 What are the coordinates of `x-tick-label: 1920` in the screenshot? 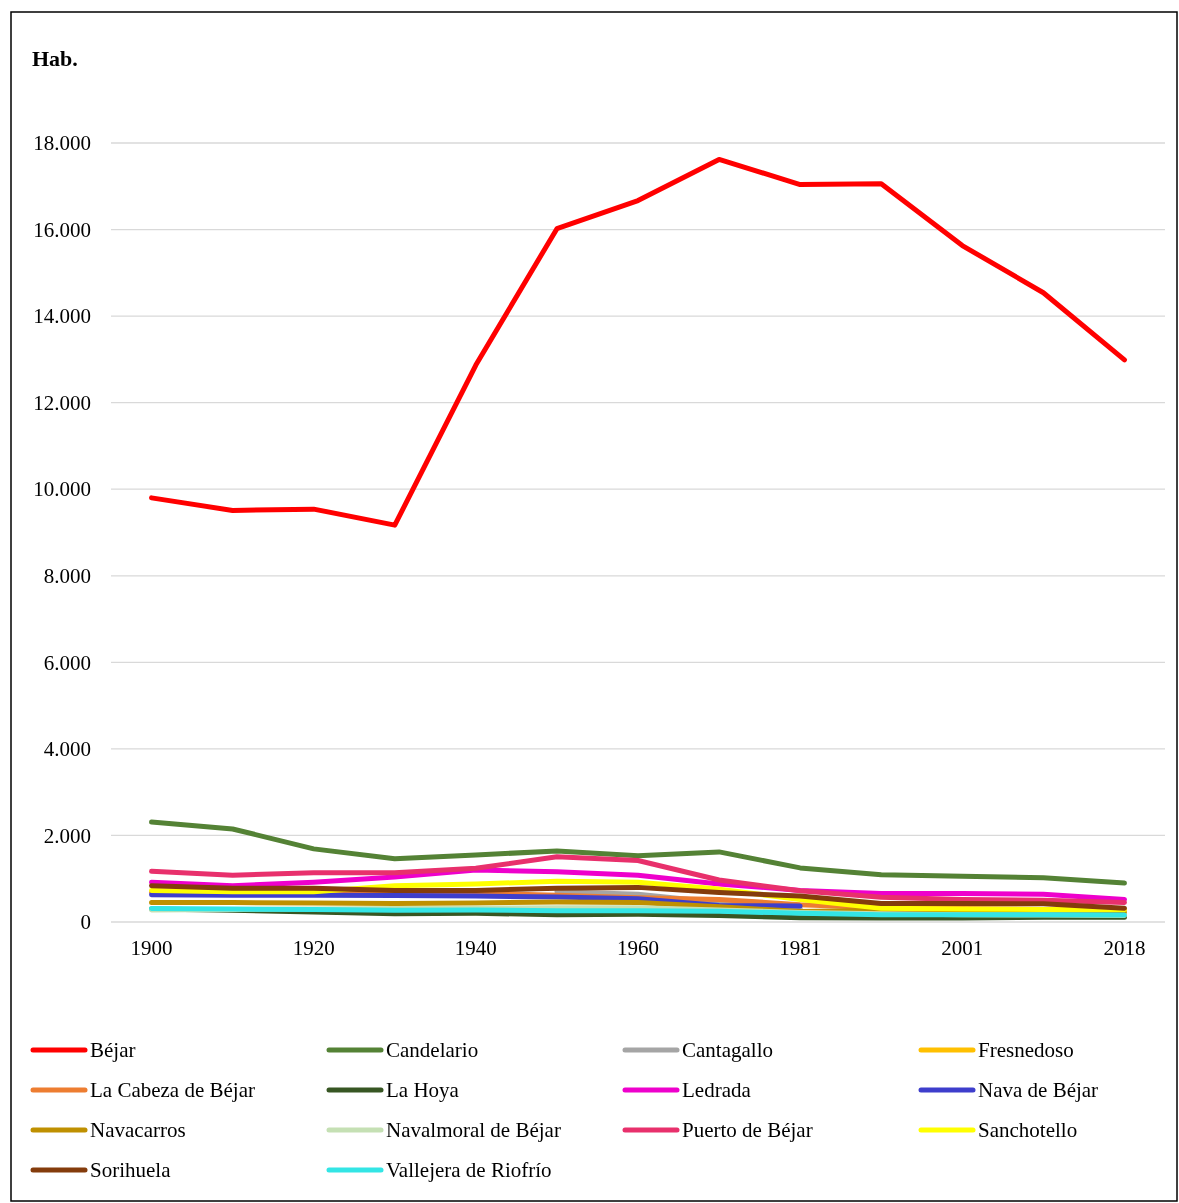 It's located at (313, 947).